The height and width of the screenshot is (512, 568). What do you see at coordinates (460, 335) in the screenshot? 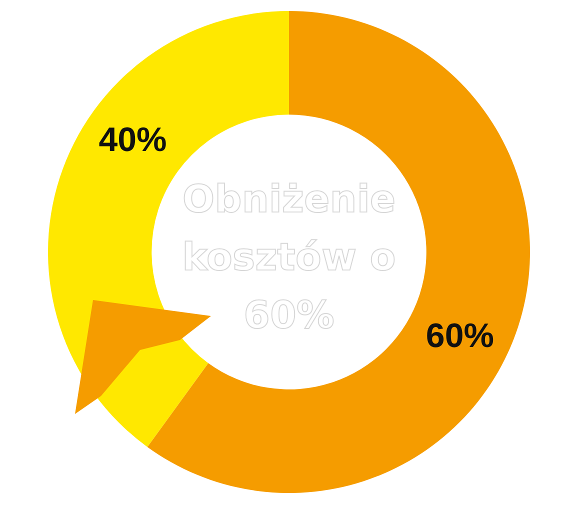
I see `data-label: 60%` at bounding box center [460, 335].